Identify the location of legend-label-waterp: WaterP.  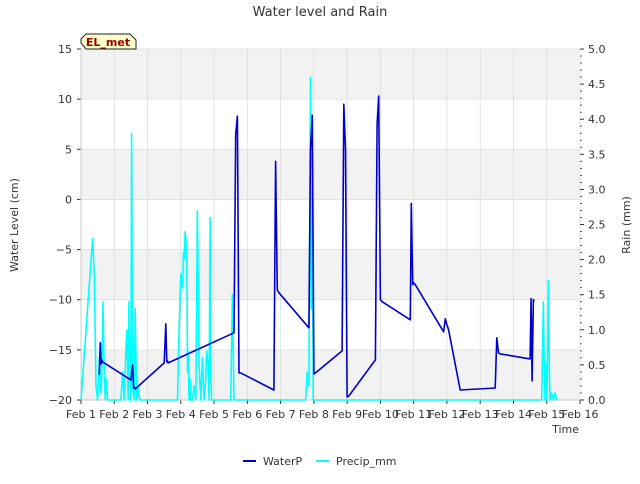
(283, 461).